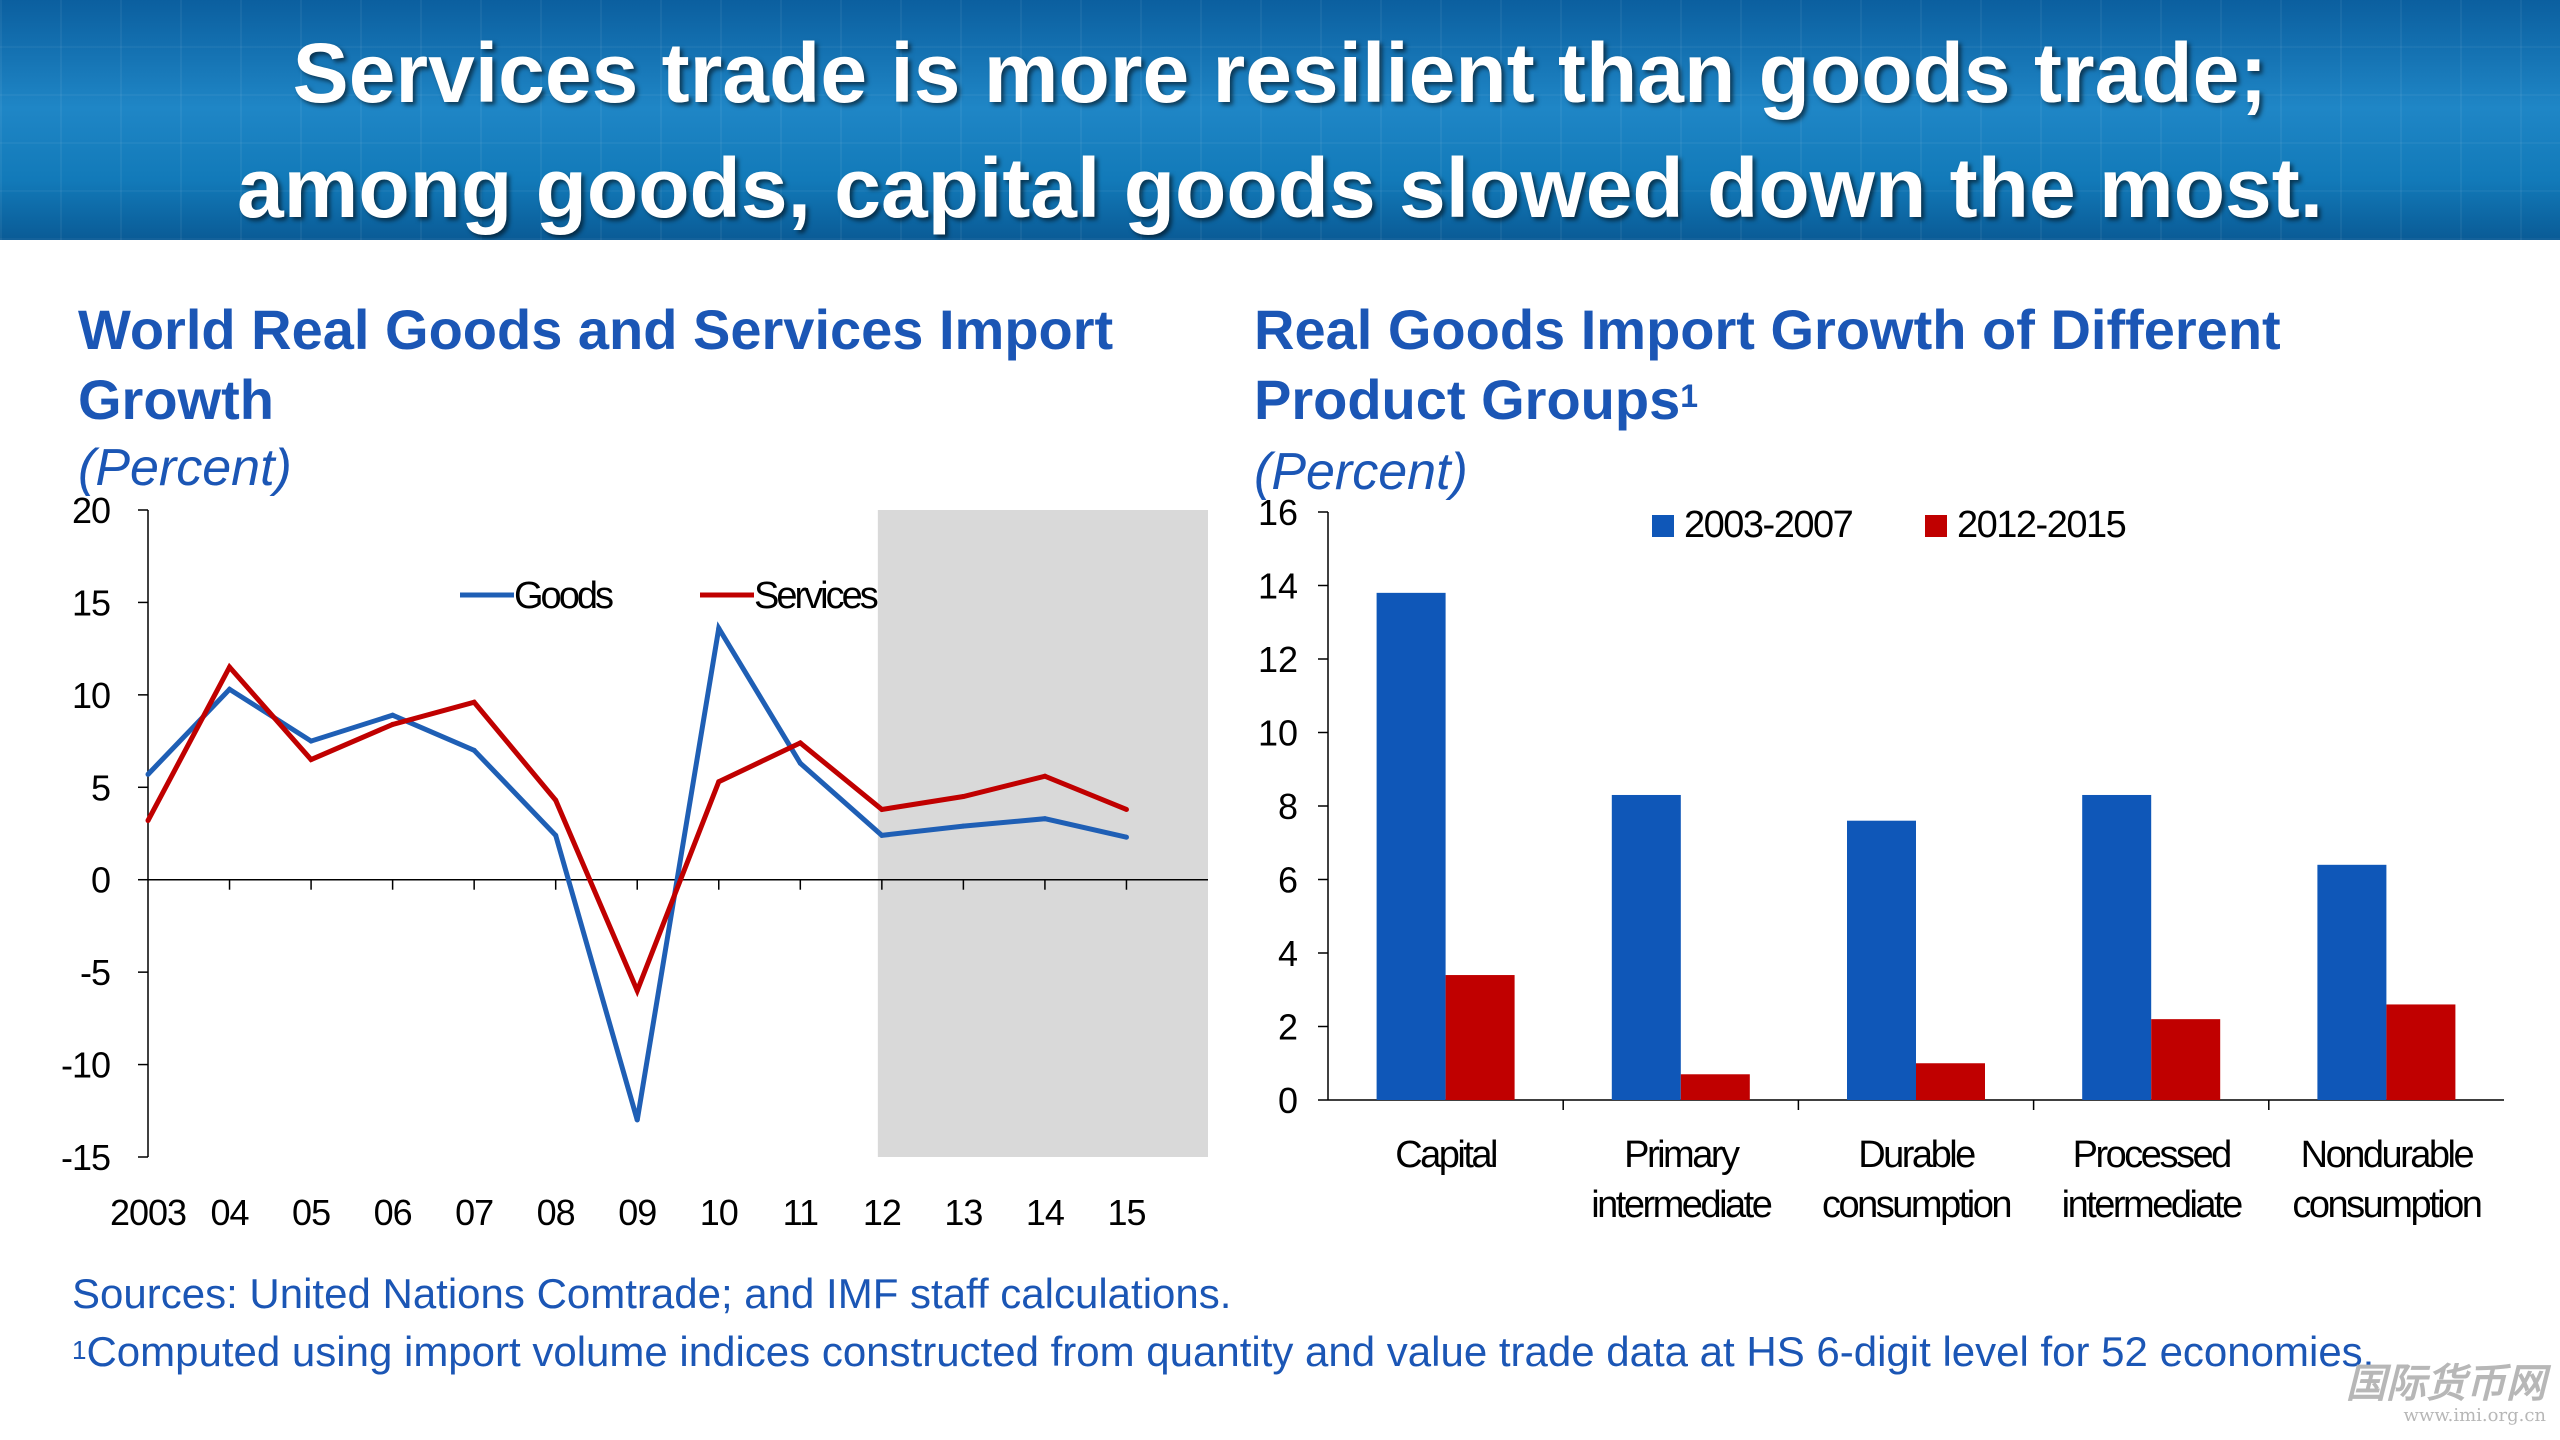  Describe the element at coordinates (963, 1212) in the screenshot. I see `x-tick-label: 13` at that location.